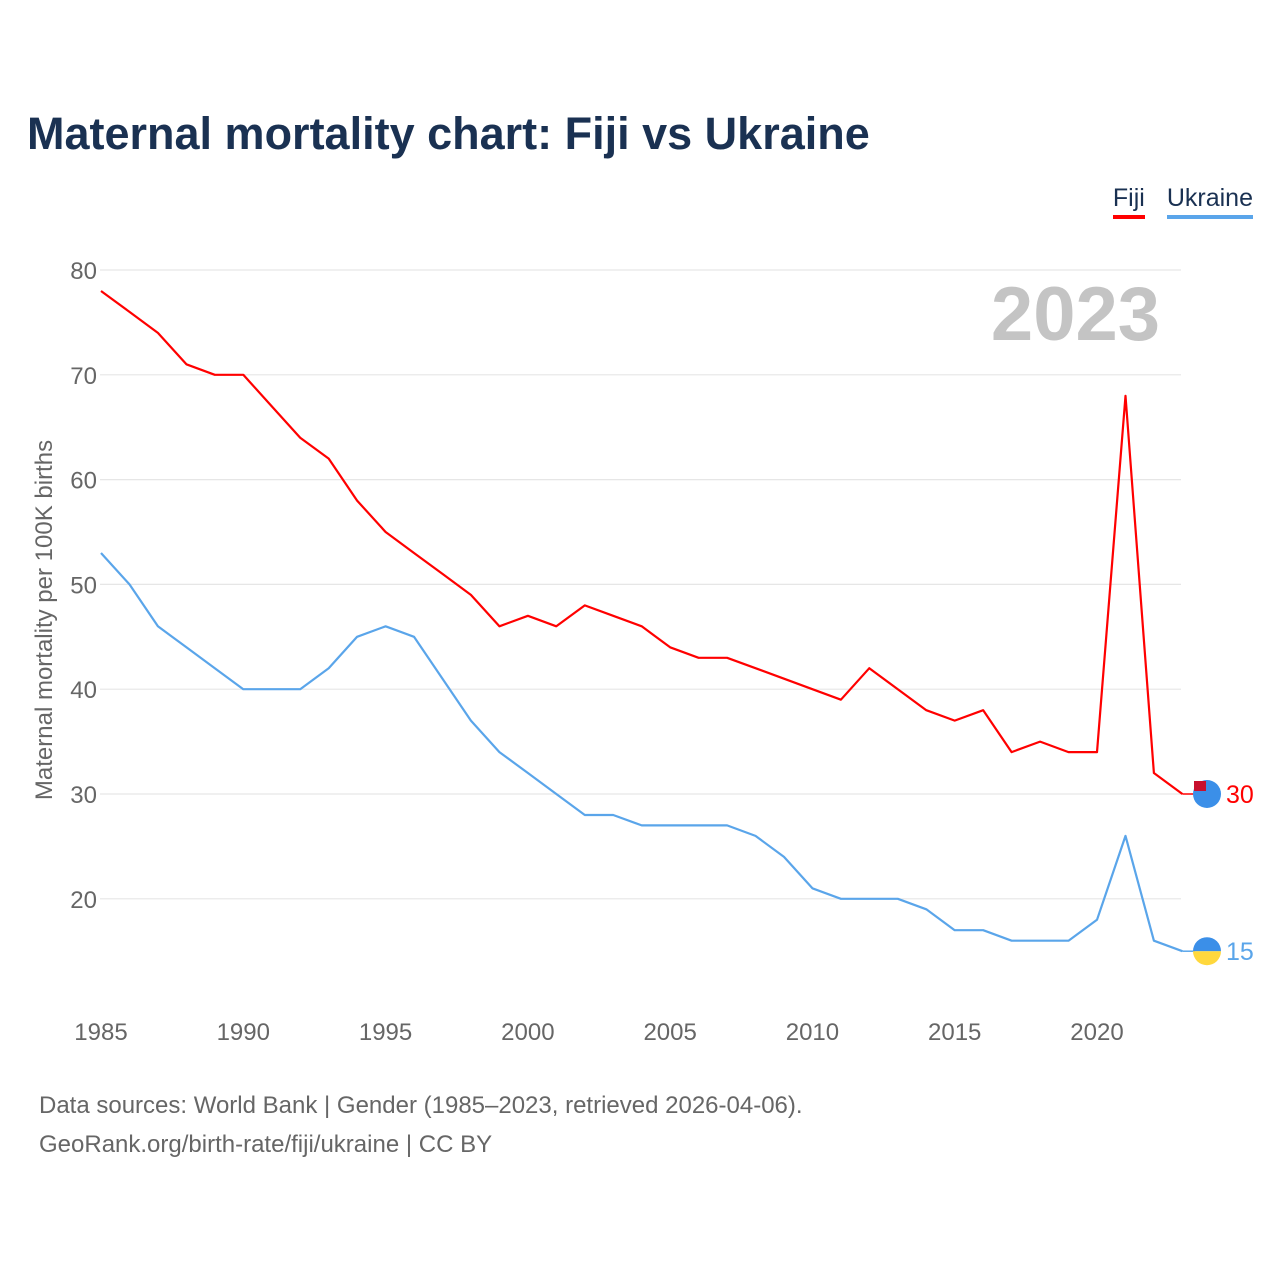  Describe the element at coordinates (83, 481) in the screenshot. I see `y-tick-label: 60` at that location.